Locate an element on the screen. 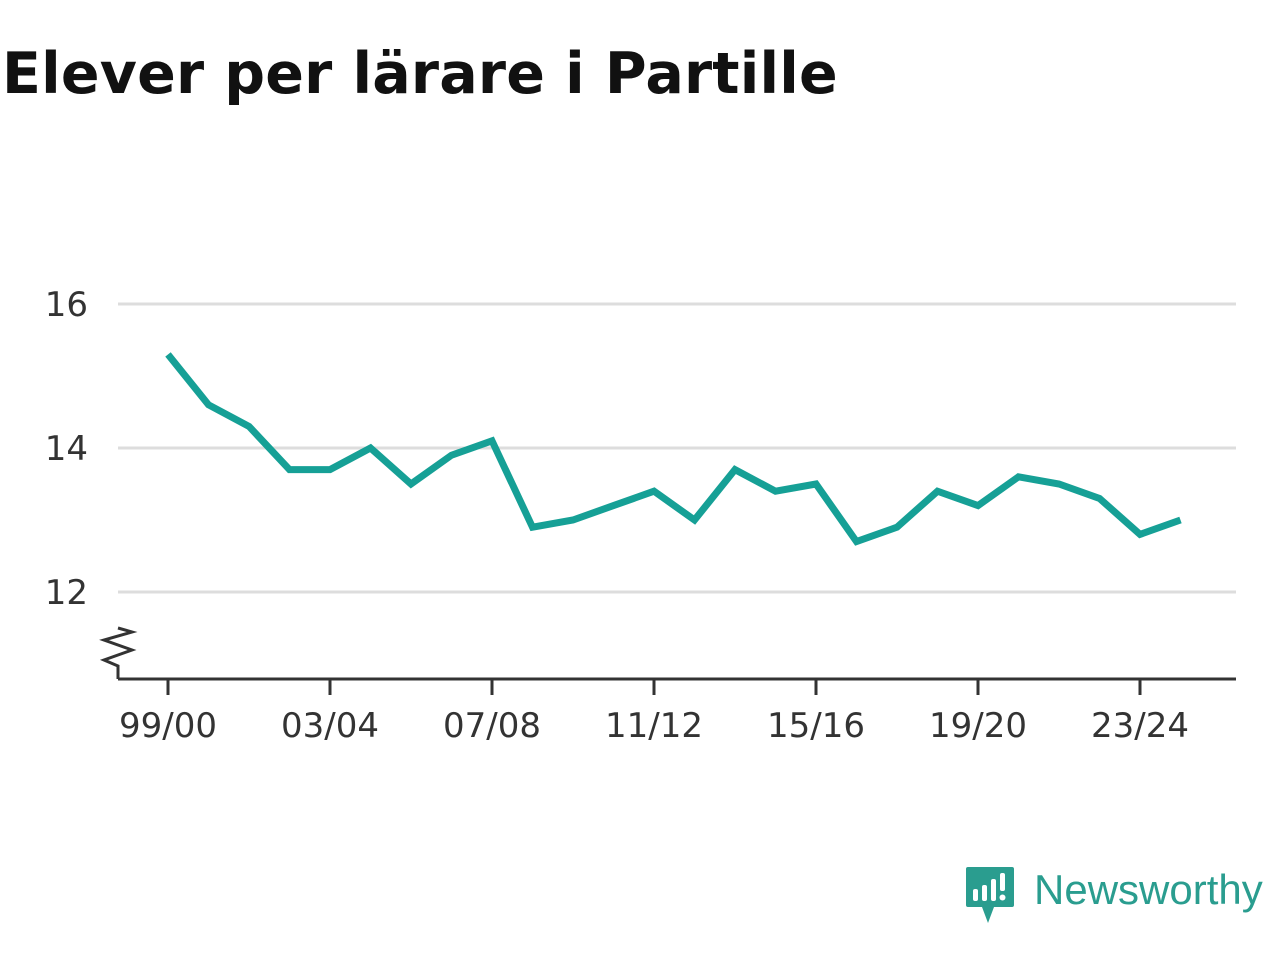 The width and height of the screenshot is (1280, 960). x-tick-label-15-16: 15/16 is located at coordinates (816, 726).